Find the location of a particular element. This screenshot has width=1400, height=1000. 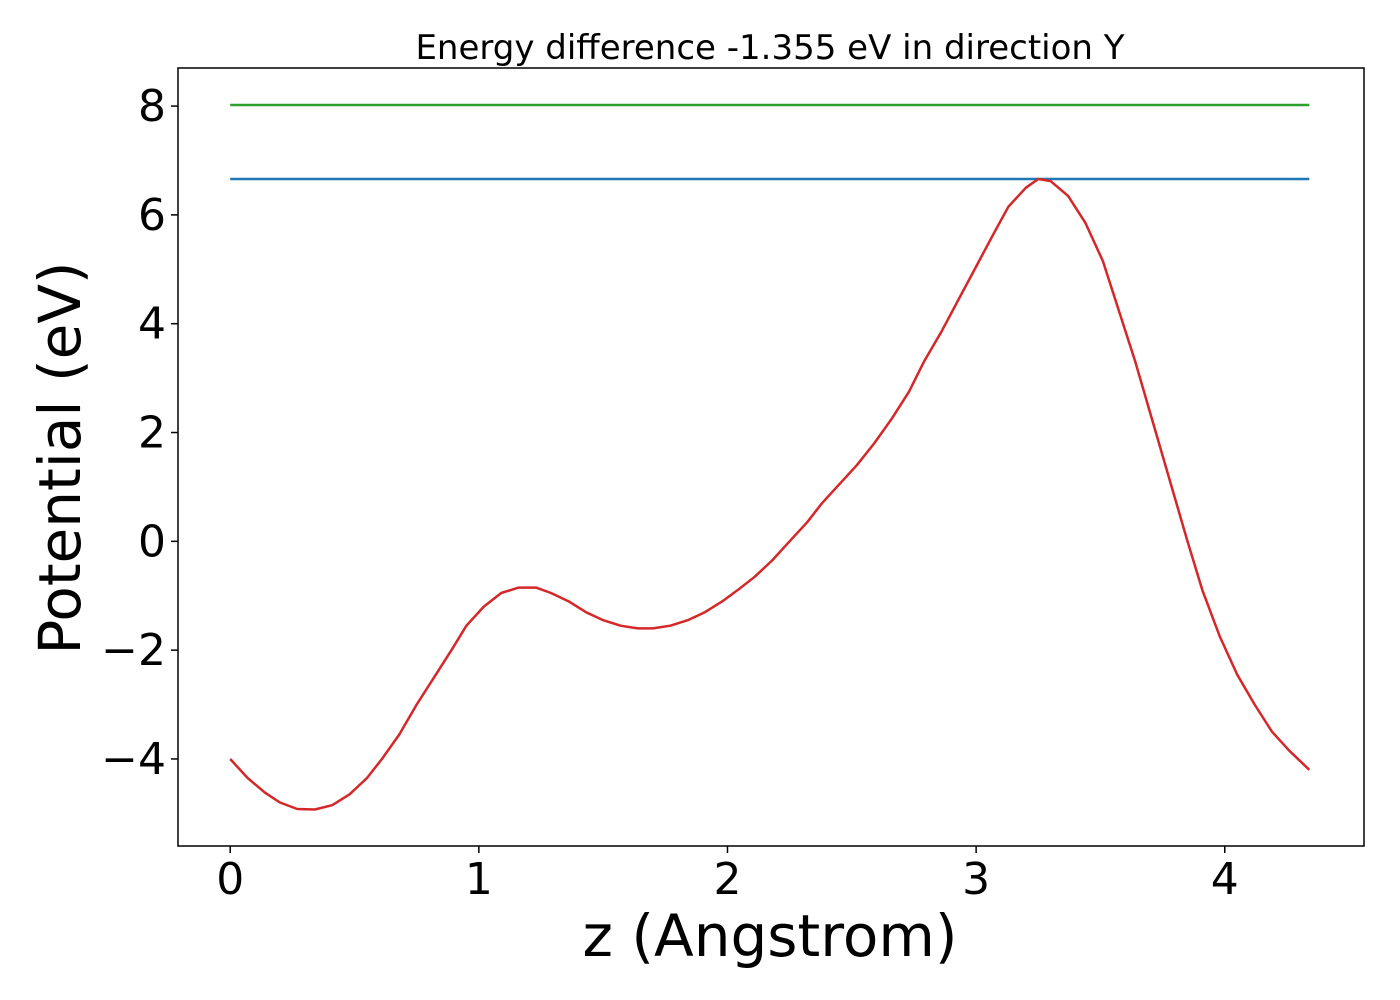

y-tick-label: 8 is located at coordinates (152, 106).